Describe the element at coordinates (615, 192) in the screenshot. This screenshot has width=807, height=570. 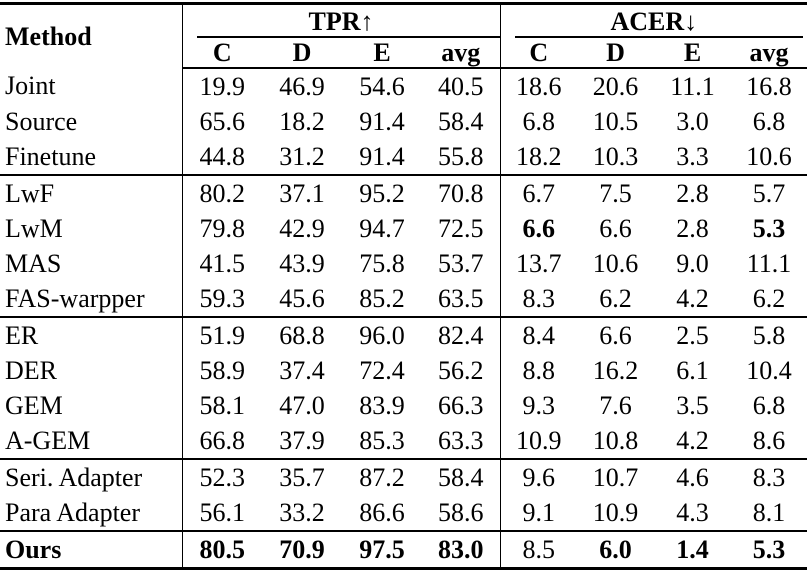
I see `acer-d-value: 7.5` at that location.